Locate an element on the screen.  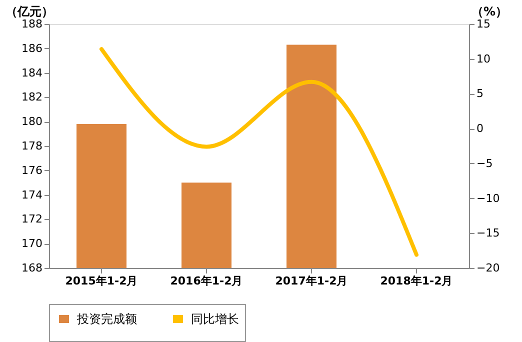
y-axis-title: （亿元） is located at coordinates (30, 11).